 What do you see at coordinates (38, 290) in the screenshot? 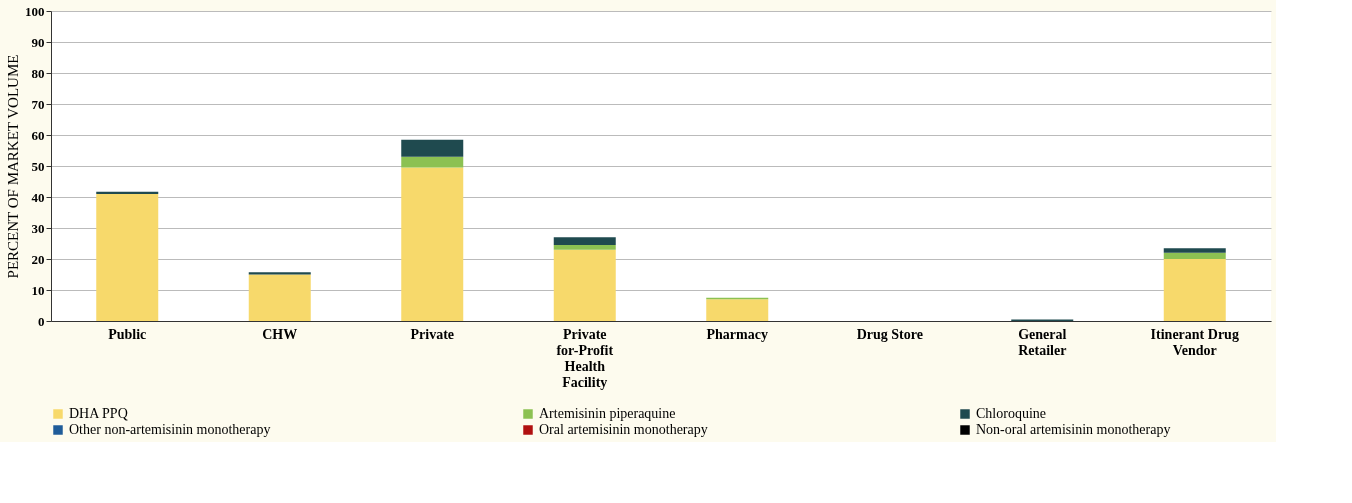
I see `y-tick-label: 10` at bounding box center [38, 290].